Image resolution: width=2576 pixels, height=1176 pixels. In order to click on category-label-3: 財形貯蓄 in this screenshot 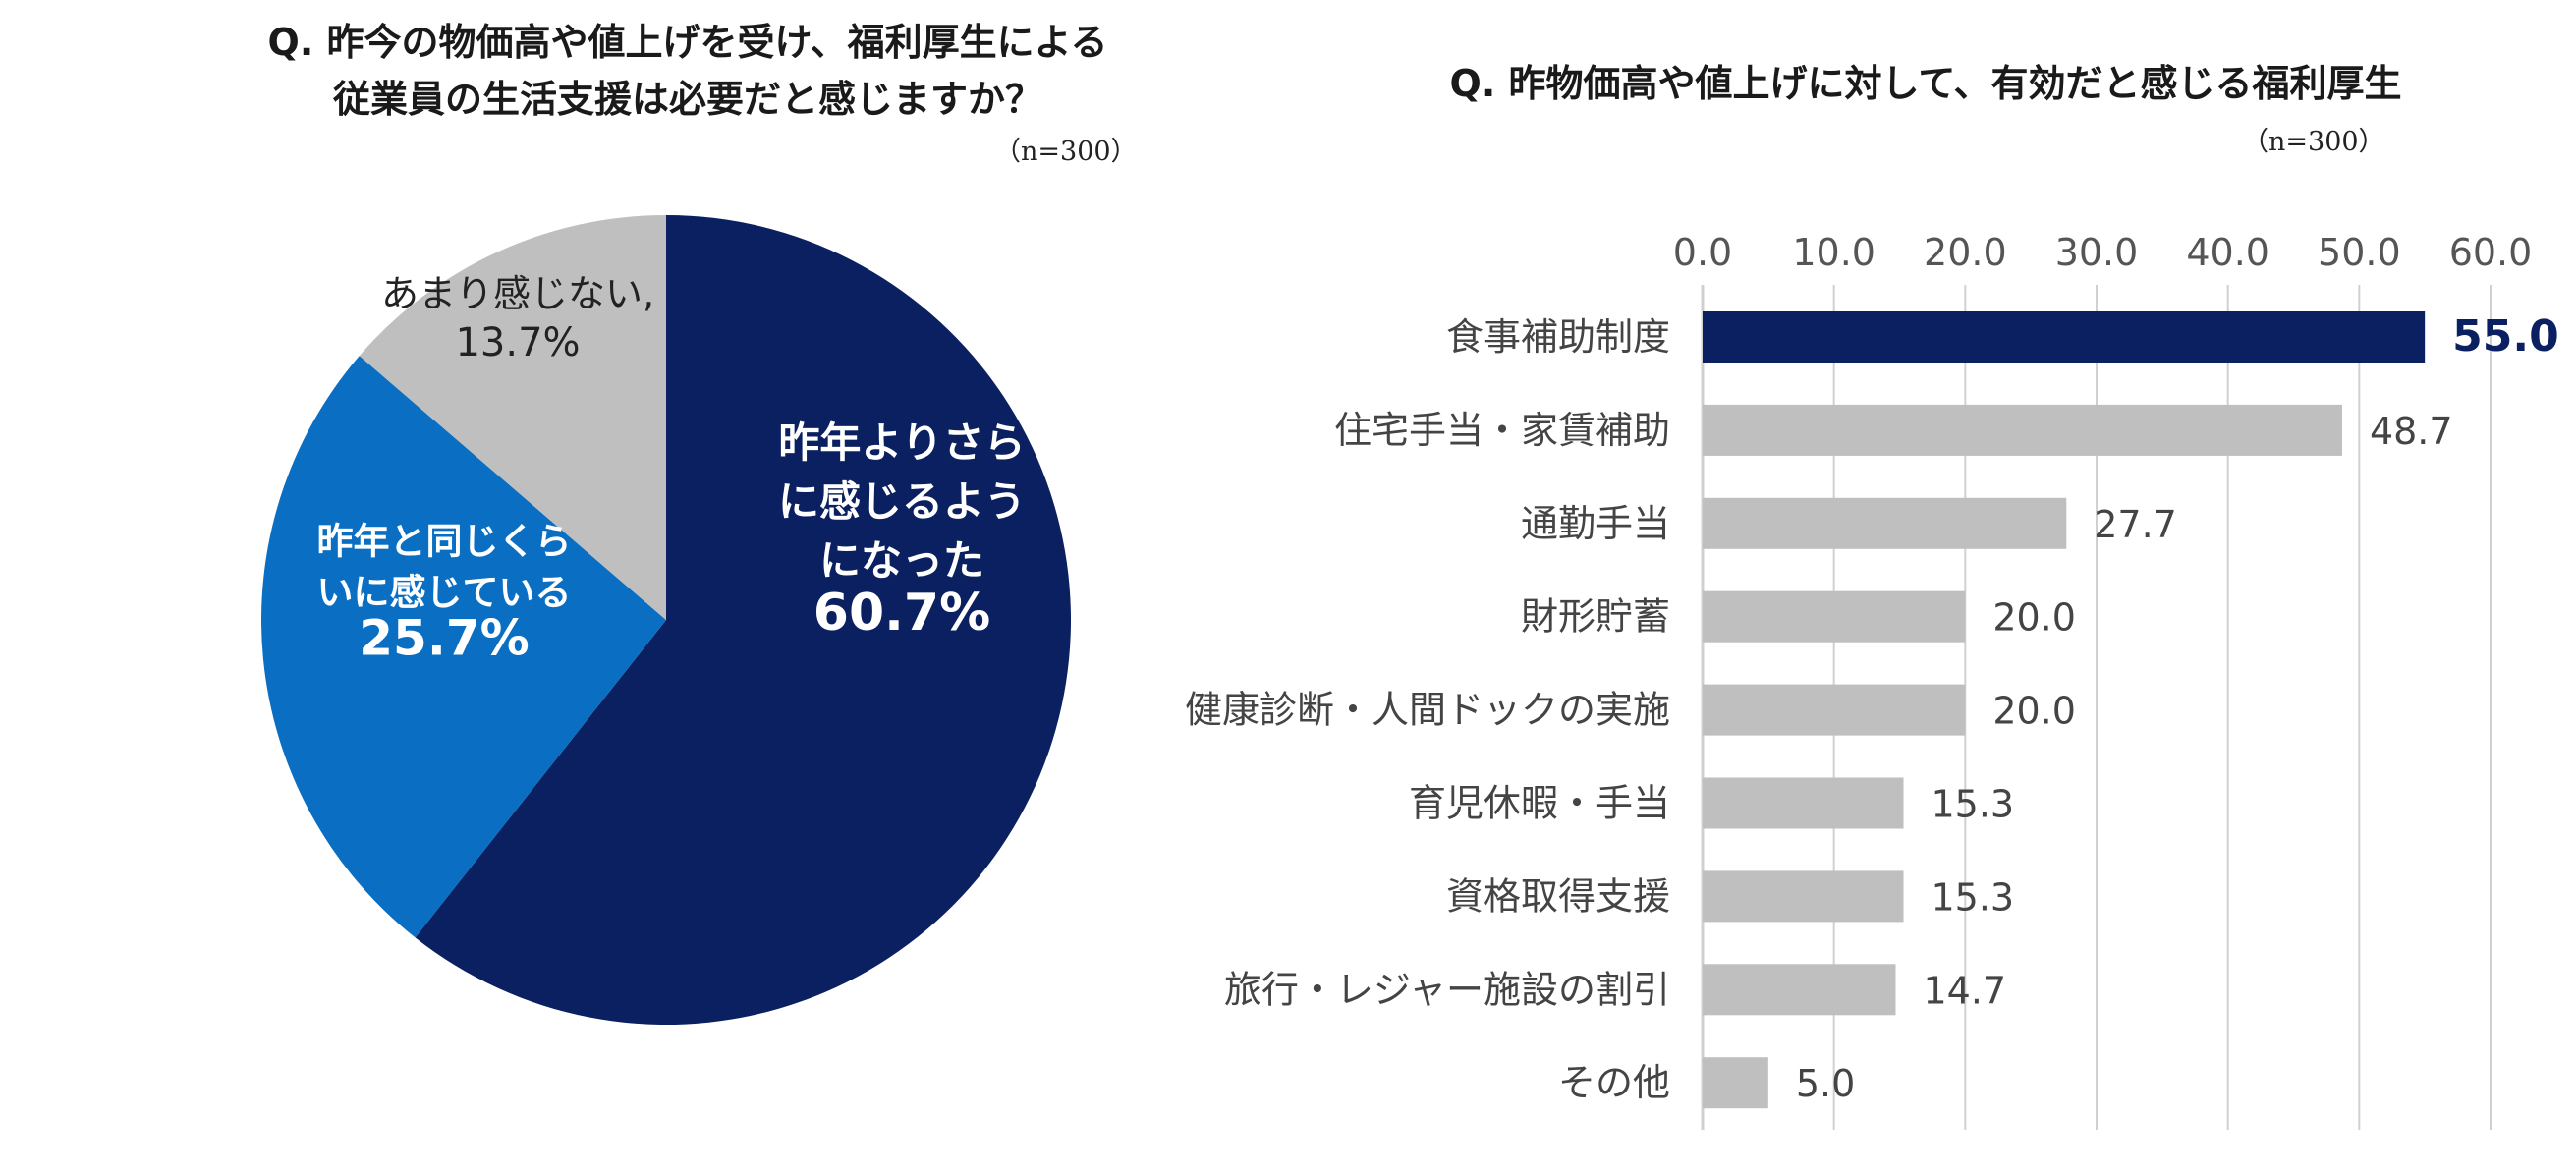, I will do `click(1595, 617)`.